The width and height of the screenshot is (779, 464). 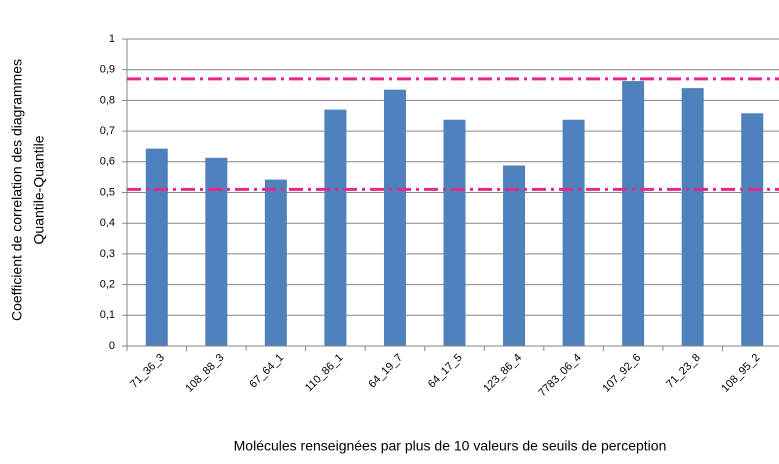 What do you see at coordinates (147, 371) in the screenshot?
I see `x-tick-label: 71_36_3` at bounding box center [147, 371].